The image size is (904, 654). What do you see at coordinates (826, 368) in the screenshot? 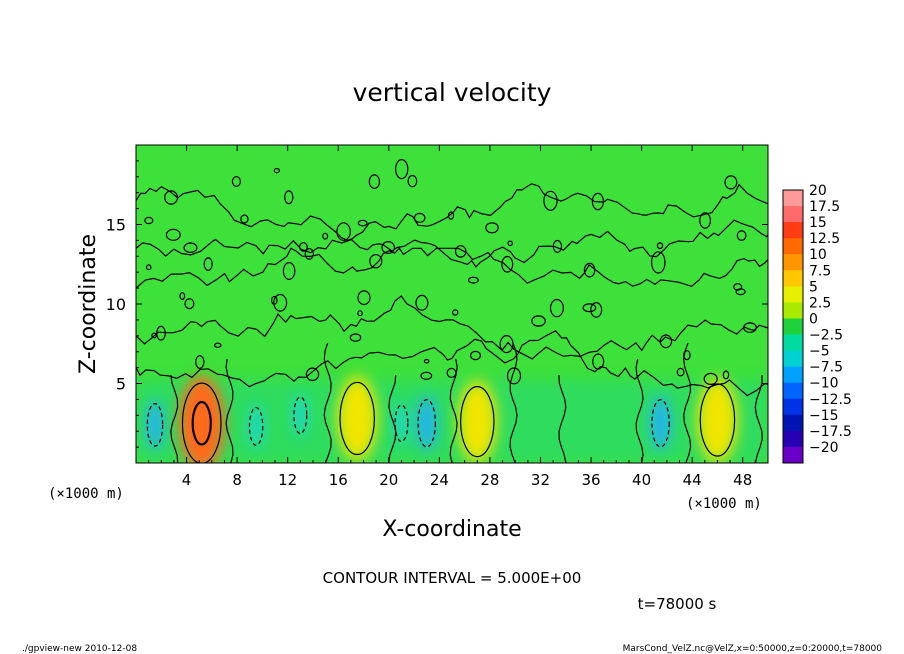
I see `colorbar-label: −7.5` at bounding box center [826, 368].